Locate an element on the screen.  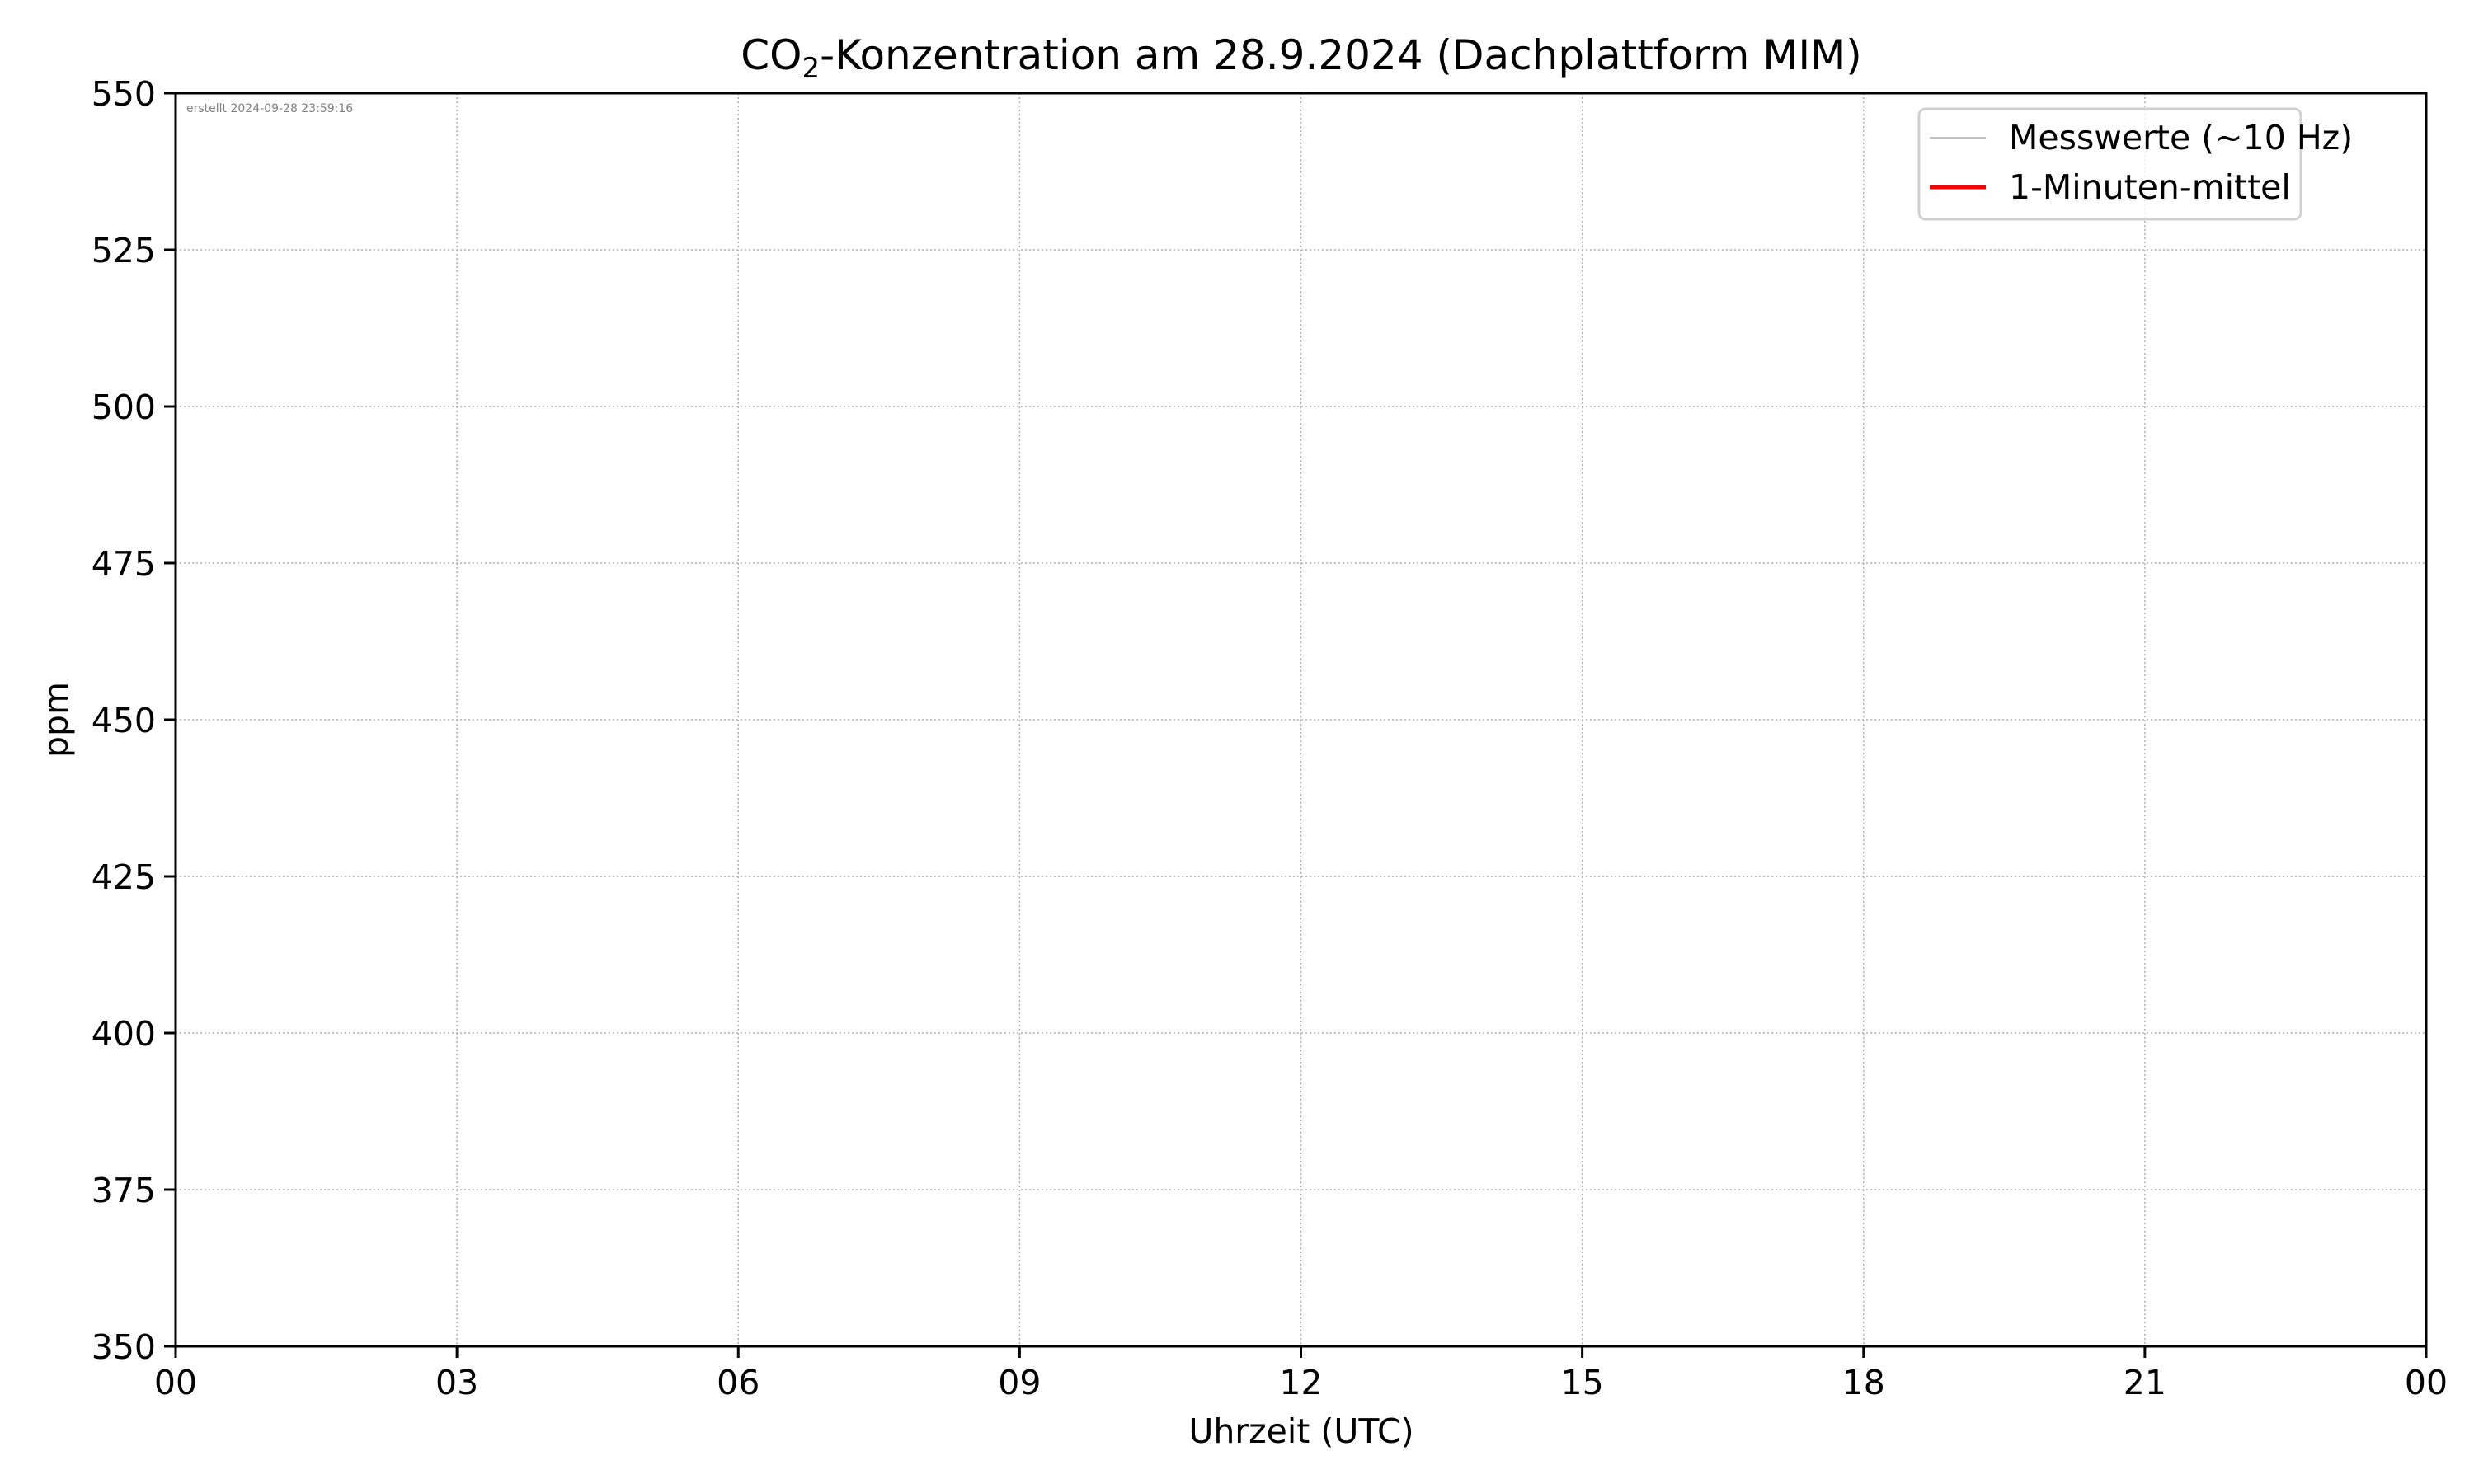
y-axis-label: ppm is located at coordinates (56, 720).